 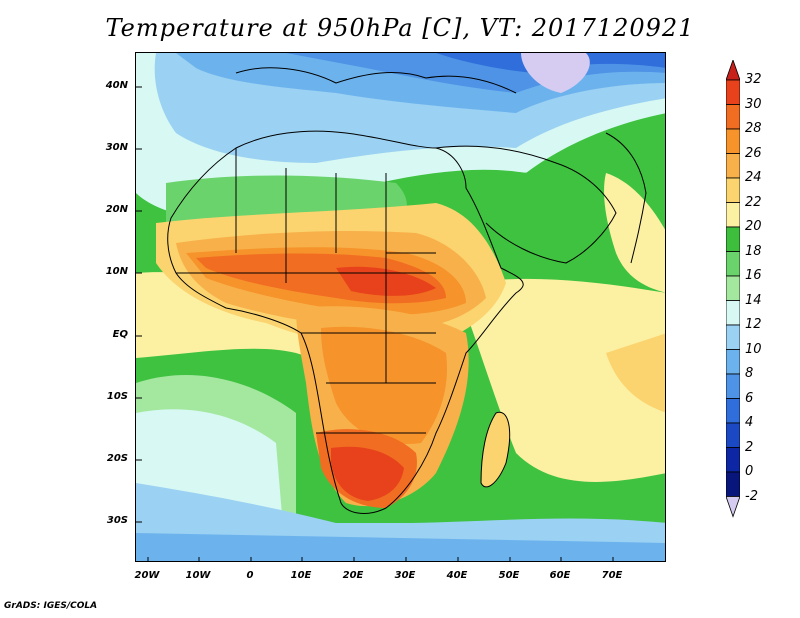 I want to click on colorbar-tick-label: 12, so click(x=753, y=324).